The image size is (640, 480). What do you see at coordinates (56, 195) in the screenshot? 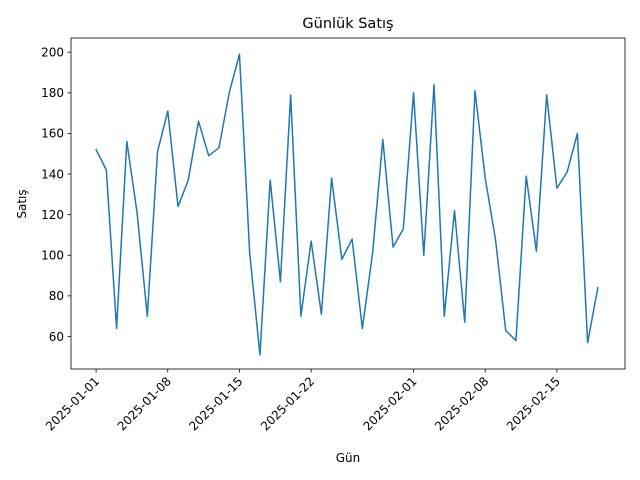
I see `y-axis: 60 80 100 120 140 160 180 200` at bounding box center [56, 195].